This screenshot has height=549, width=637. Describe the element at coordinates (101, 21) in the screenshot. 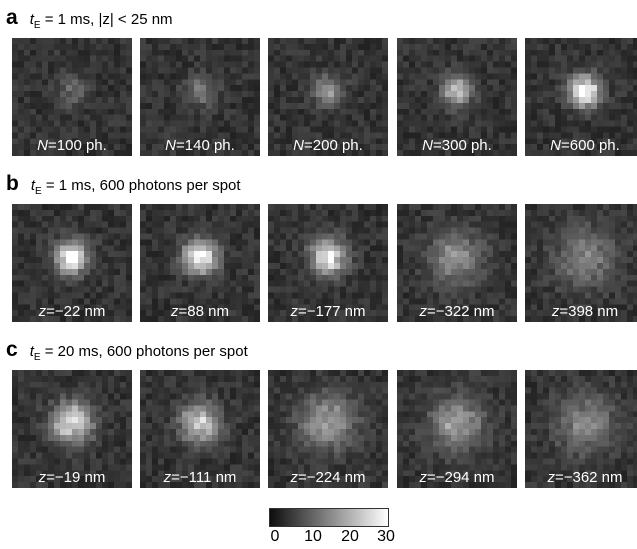

I see `row-a-title: tE = 1 ms, |z| < 25 nm` at that location.